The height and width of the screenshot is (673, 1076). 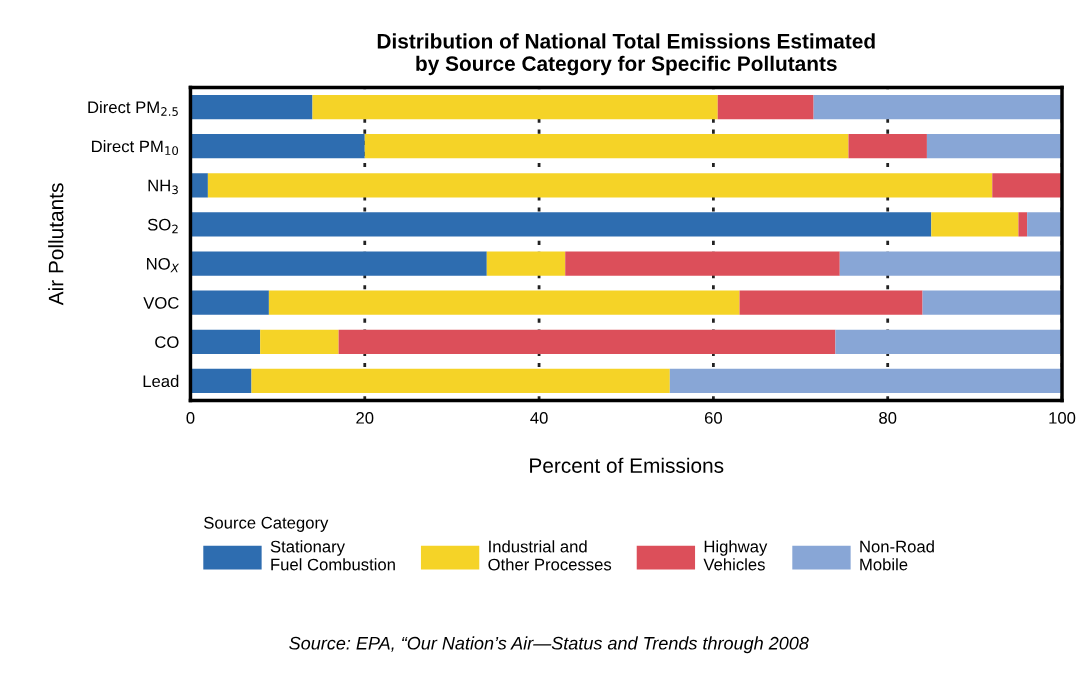 I want to click on legend-label: Highway Vehicles, so click(x=735, y=555).